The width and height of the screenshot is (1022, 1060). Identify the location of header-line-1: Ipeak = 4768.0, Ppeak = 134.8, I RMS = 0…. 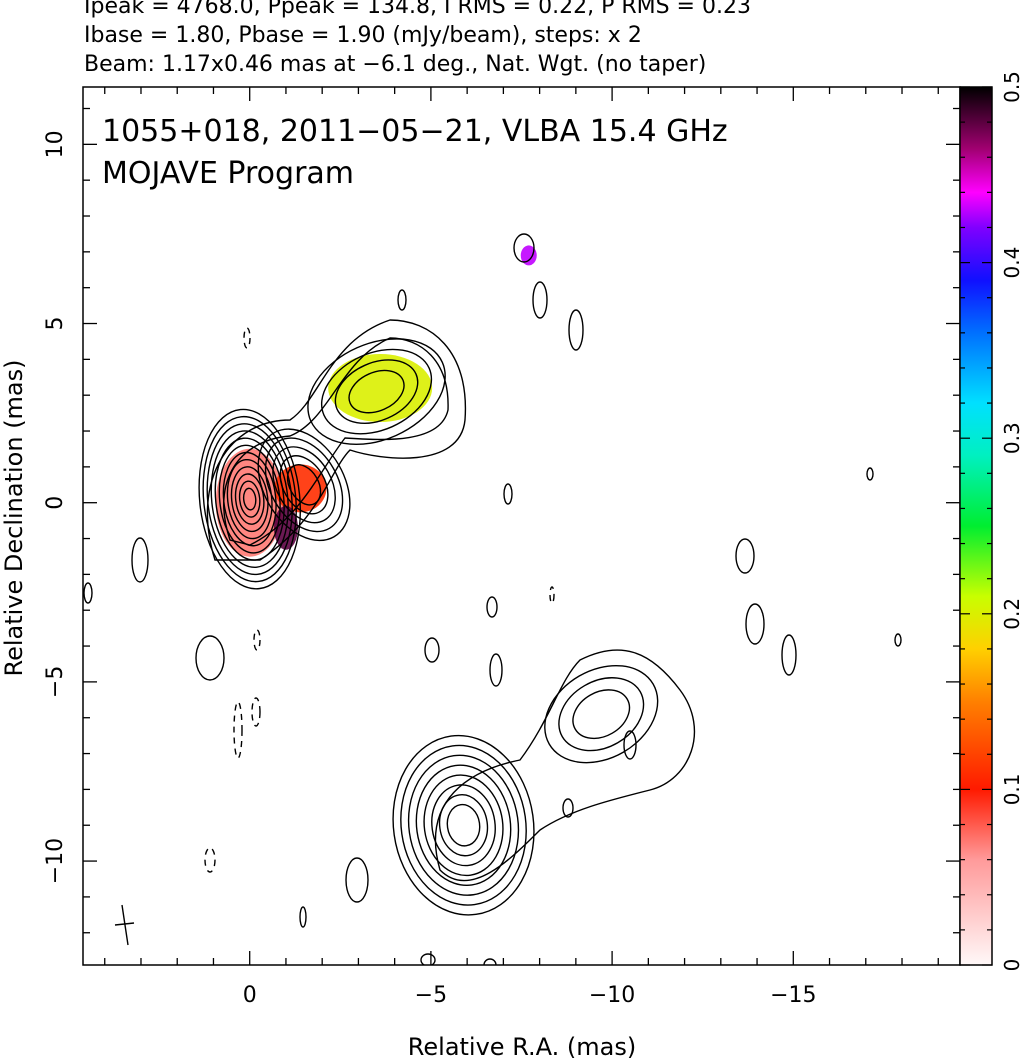
(417, 9).